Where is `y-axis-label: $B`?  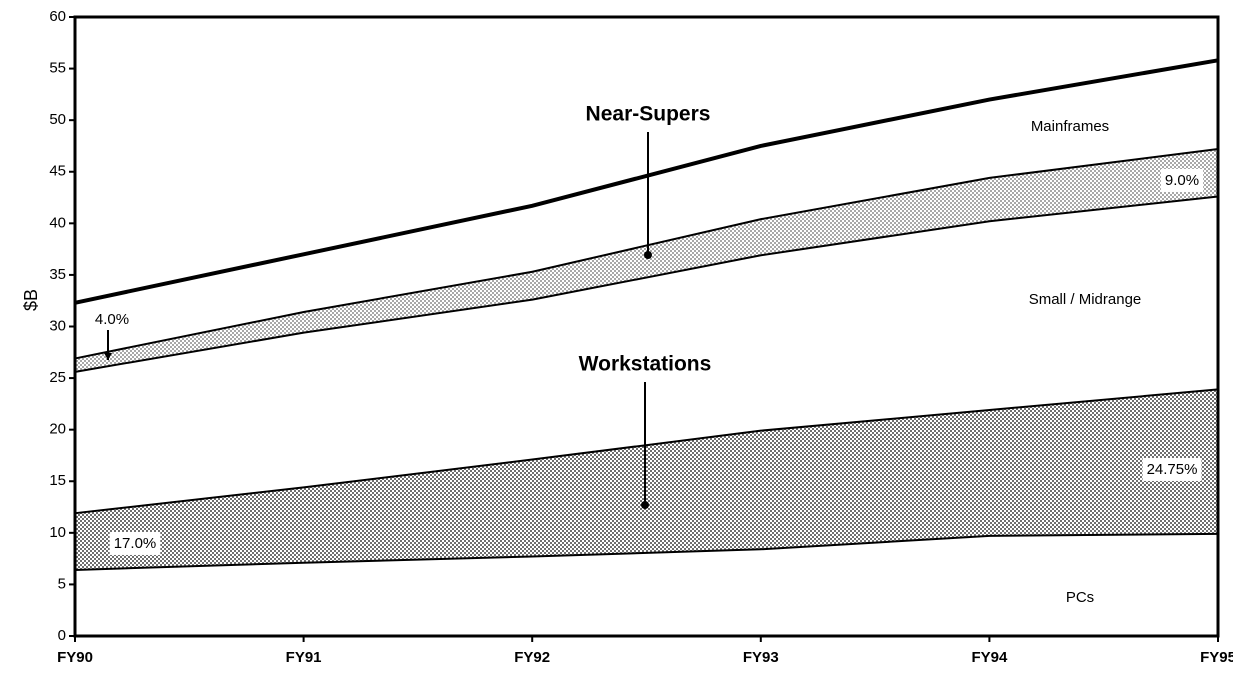
y-axis-label: $B is located at coordinates (31, 300).